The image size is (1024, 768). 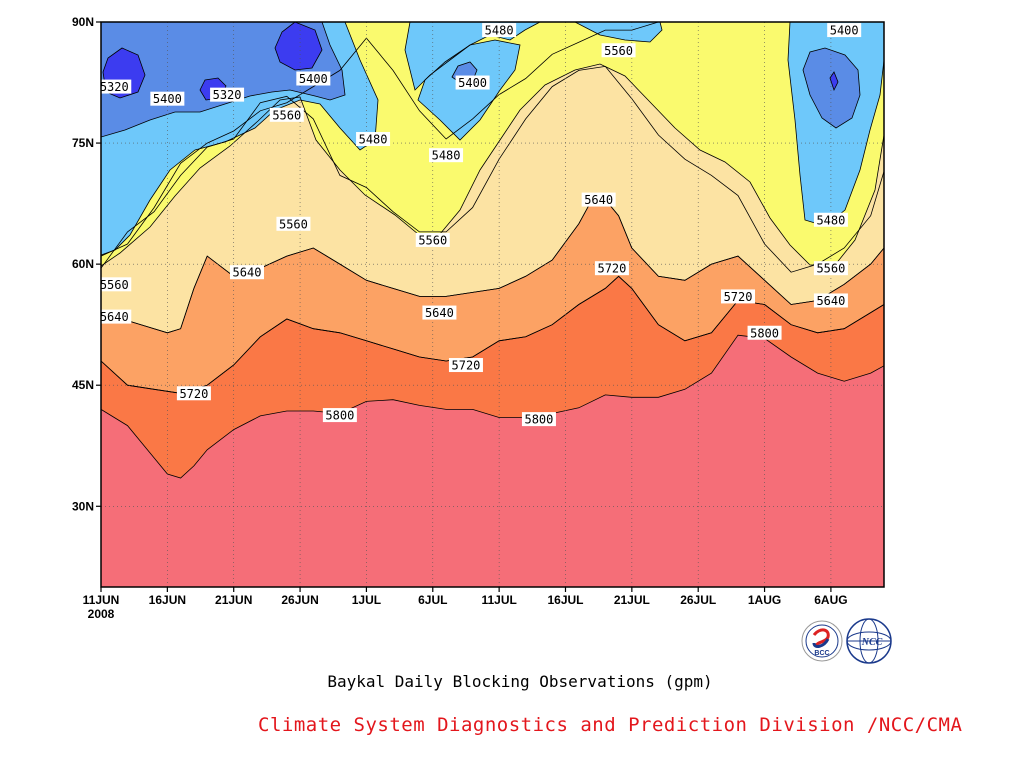 I want to click on band-5320-5400-c, so click(x=831, y=88).